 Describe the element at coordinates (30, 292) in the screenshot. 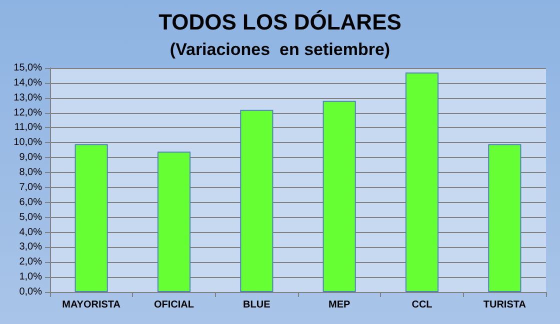

I see `y-tick-label: 0,0%` at that location.